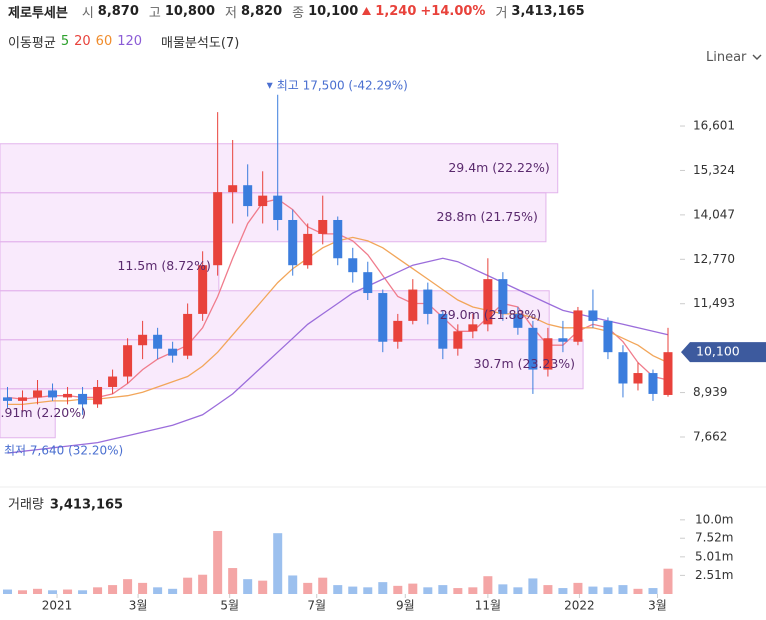  I want to click on x-tick-label: 5월, so click(229, 606).